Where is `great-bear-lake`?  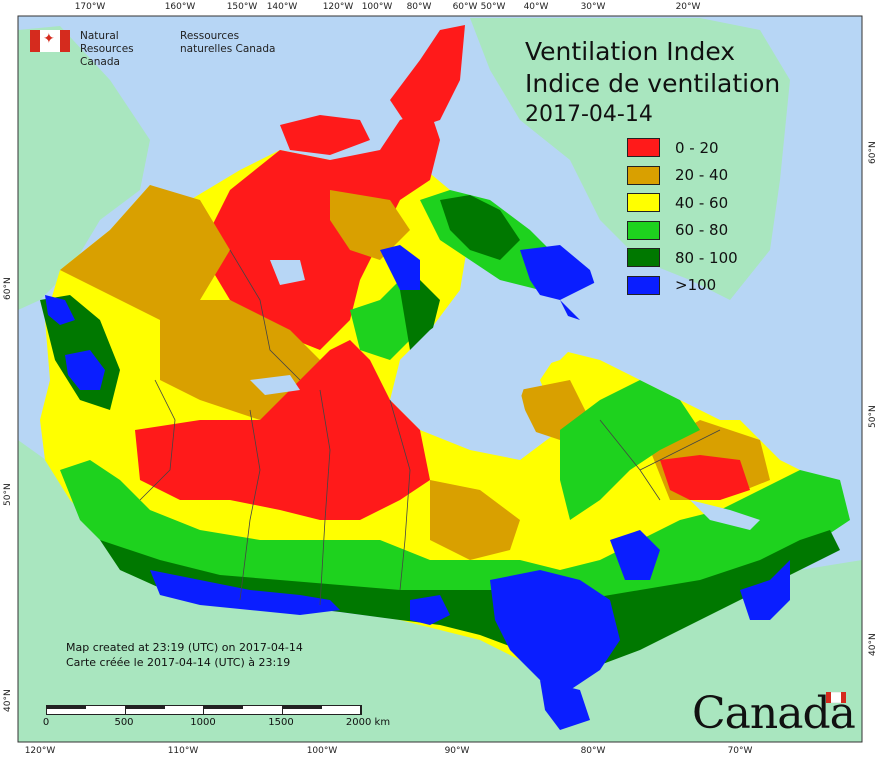 great-bear-lake is located at coordinates (287, 272).